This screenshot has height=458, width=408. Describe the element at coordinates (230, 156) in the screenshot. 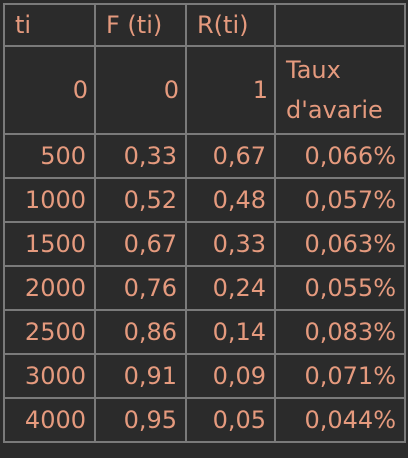

I see `cell-r: 0,67` at that location.